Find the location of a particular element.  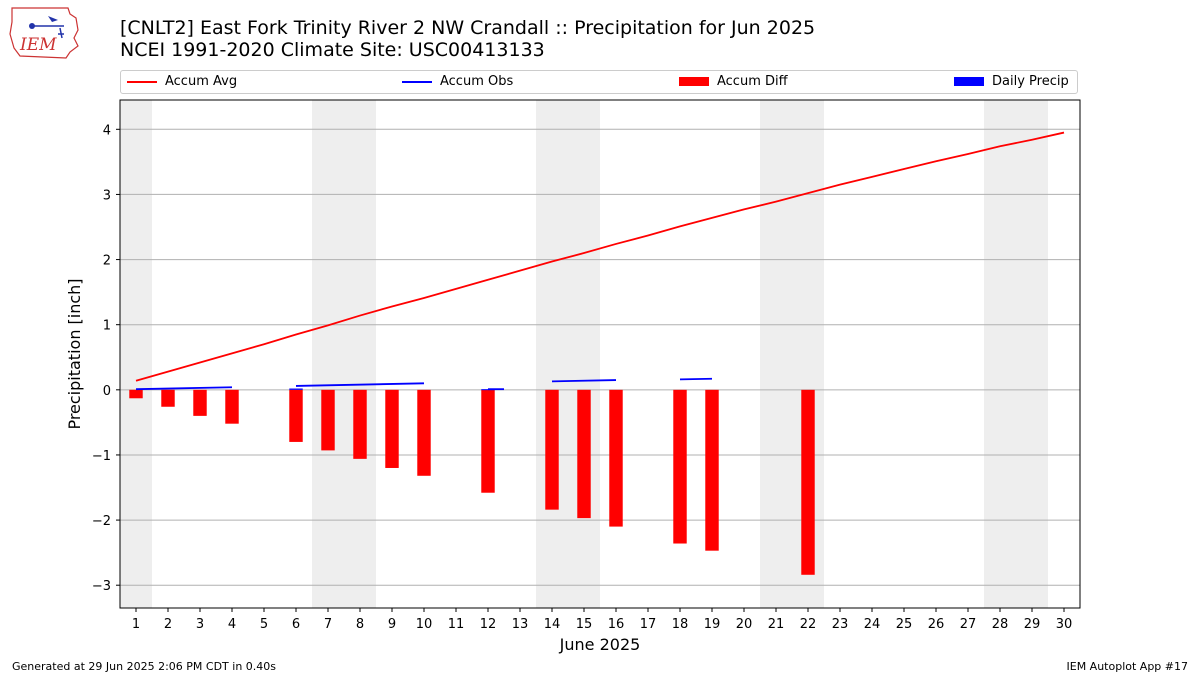

x-tick-label: 21 is located at coordinates (776, 624).